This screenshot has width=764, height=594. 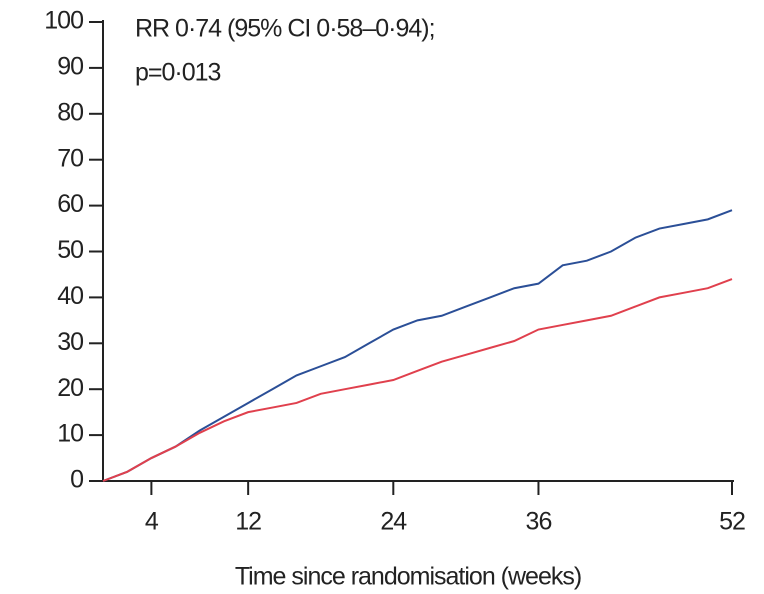 What do you see at coordinates (76, 480) in the screenshot?
I see `y-tick-label: 0` at bounding box center [76, 480].